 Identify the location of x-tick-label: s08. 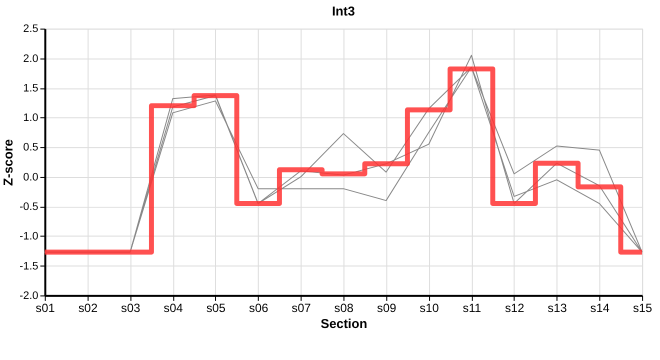
(344, 307).